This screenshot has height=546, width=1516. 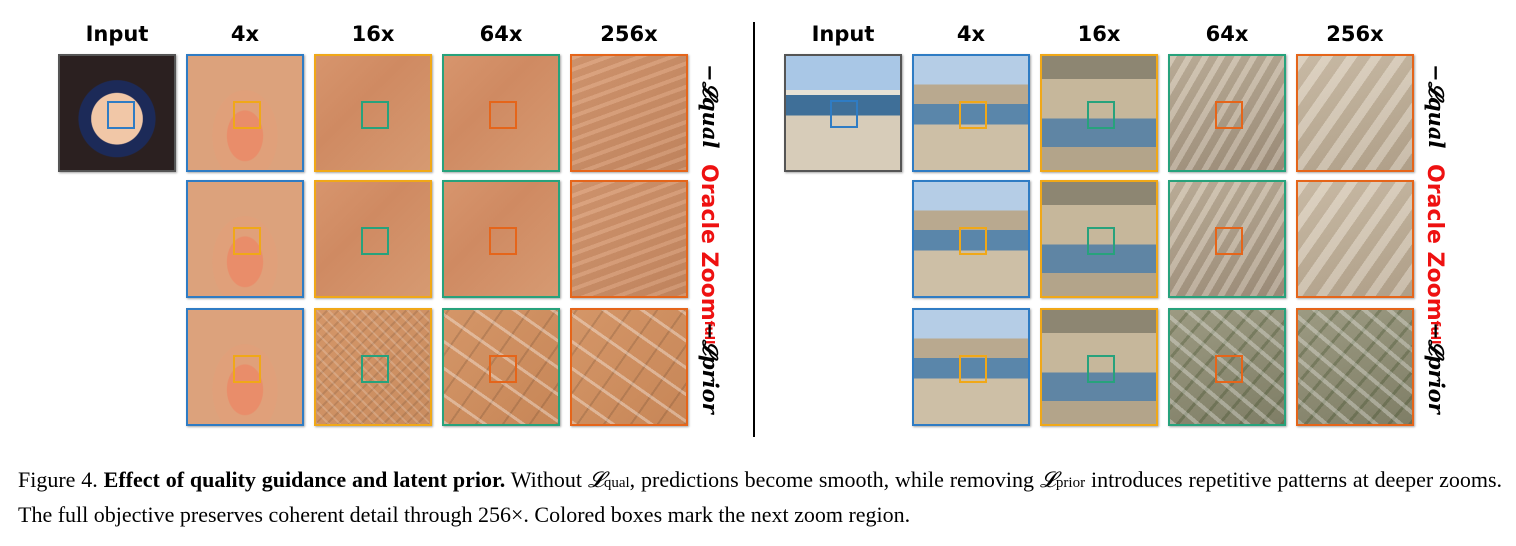 I want to click on caption-l-prior-sub: prior, so click(x=1070, y=483).